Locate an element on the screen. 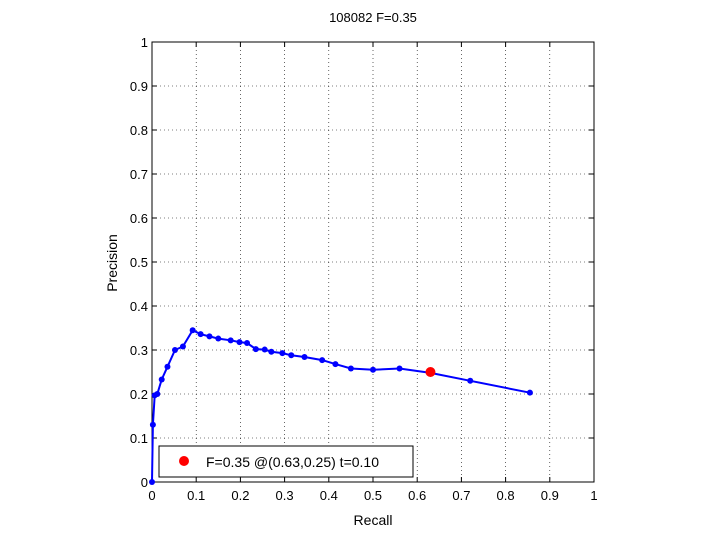 The height and width of the screenshot is (540, 720). x-tick-label: 0 is located at coordinates (151, 495).